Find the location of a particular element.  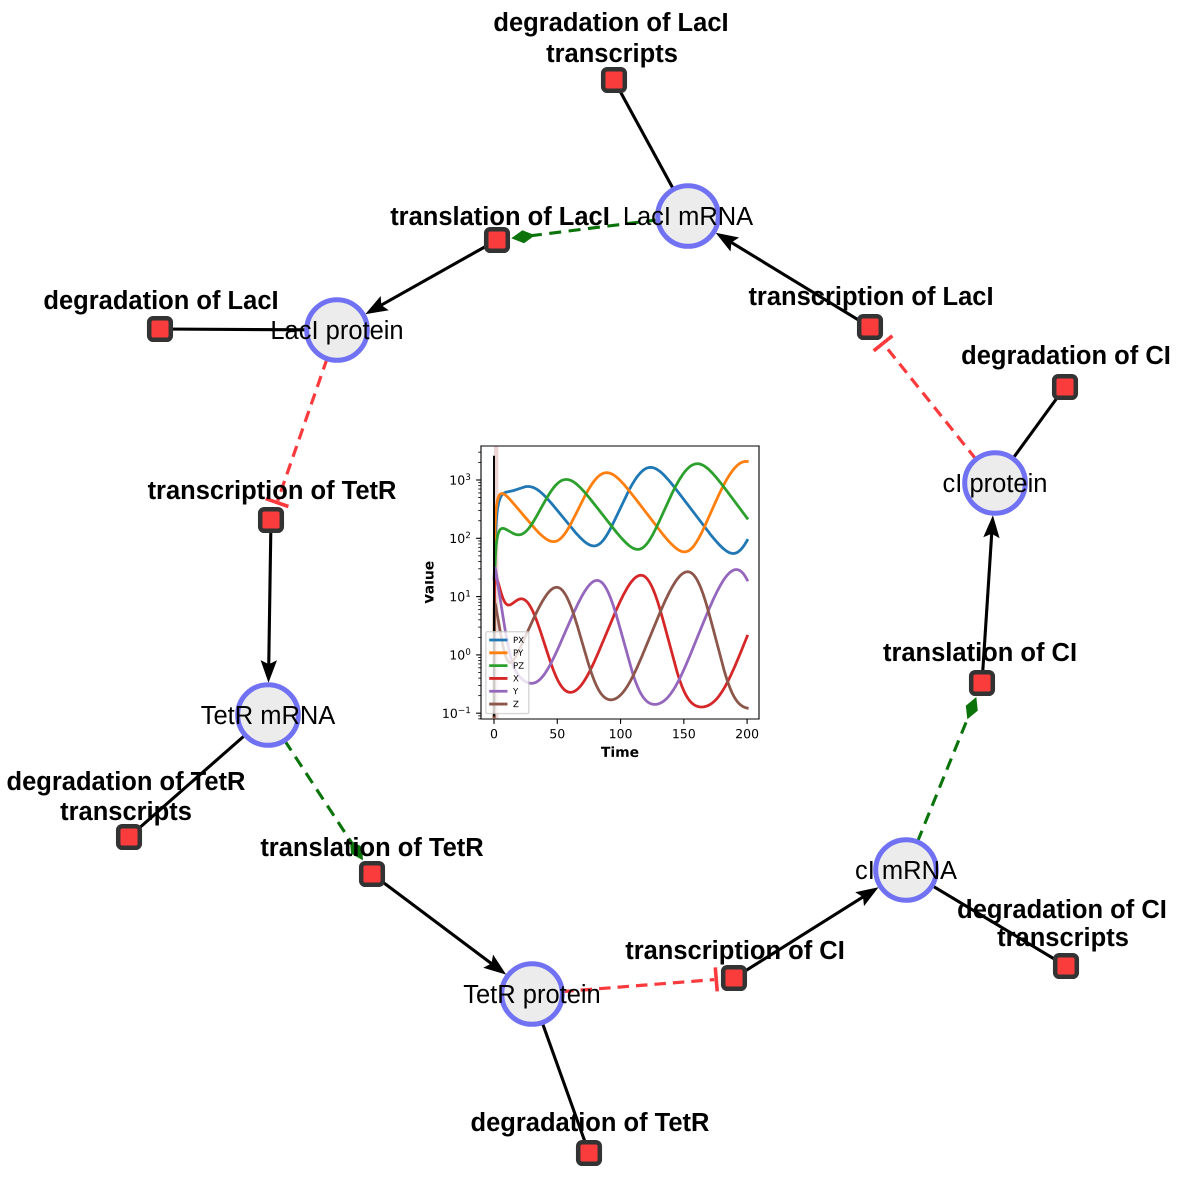

svg-text: cI protein is located at coordinates (995, 484).